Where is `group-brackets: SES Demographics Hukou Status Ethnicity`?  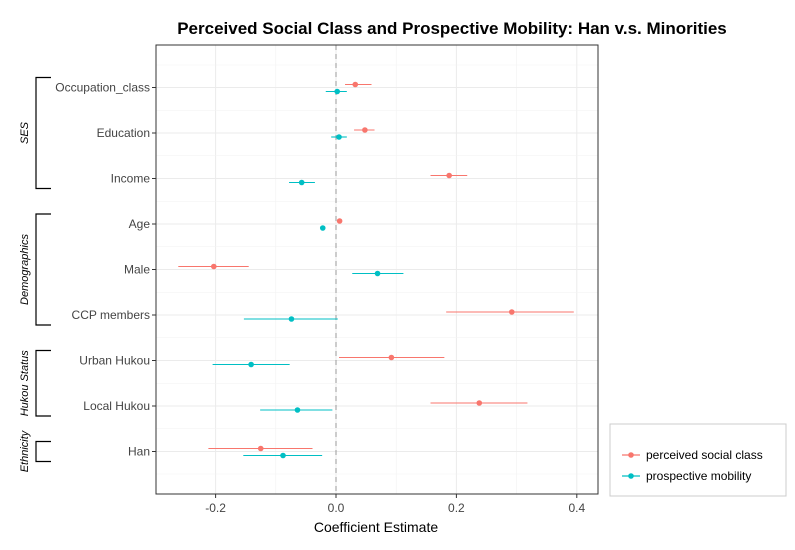 group-brackets: SES Demographics Hukou Status Ethnicity is located at coordinates (35, 274).